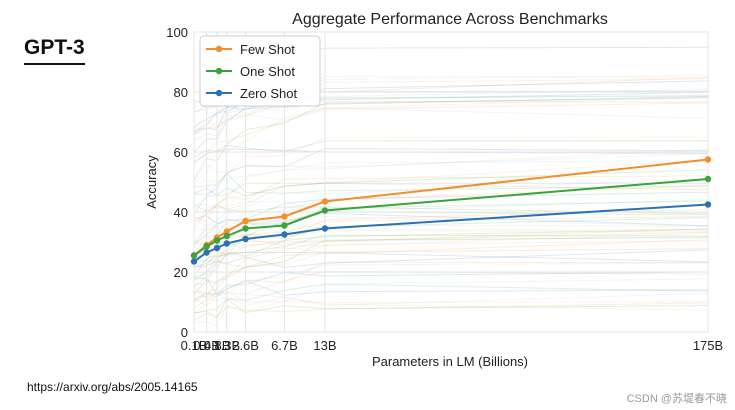 This screenshot has width=735, height=410. I want to click on x-tick-label: 0.1B, so click(194, 345).